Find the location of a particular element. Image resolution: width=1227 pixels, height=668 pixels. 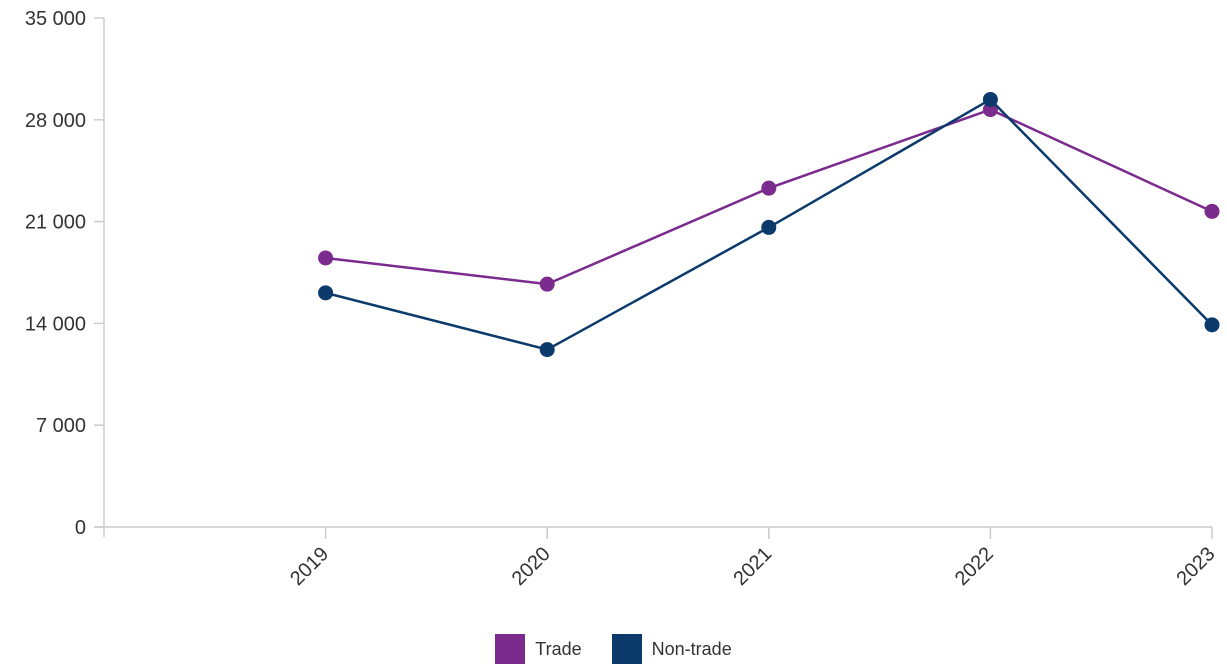

x-tick-label: 2023 is located at coordinates (1196, 566).